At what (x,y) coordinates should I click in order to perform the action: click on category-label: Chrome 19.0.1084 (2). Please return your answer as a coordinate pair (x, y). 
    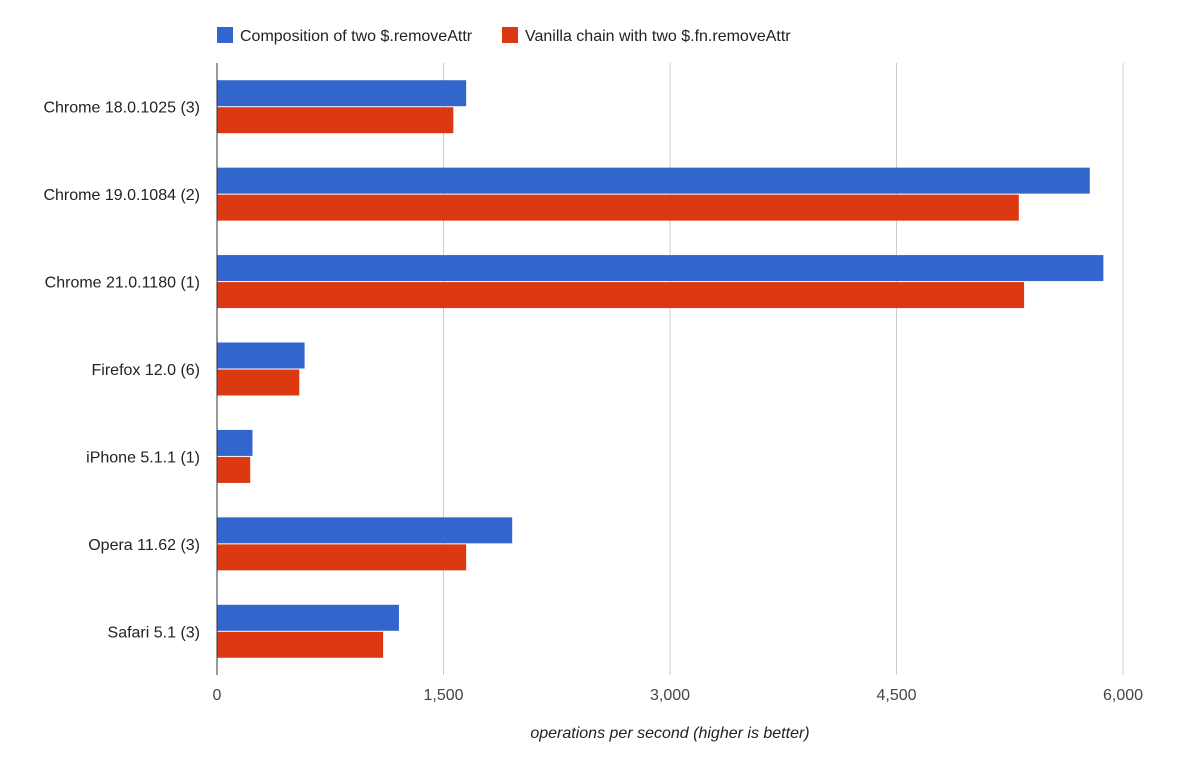
    Looking at the image, I should click on (121, 195).